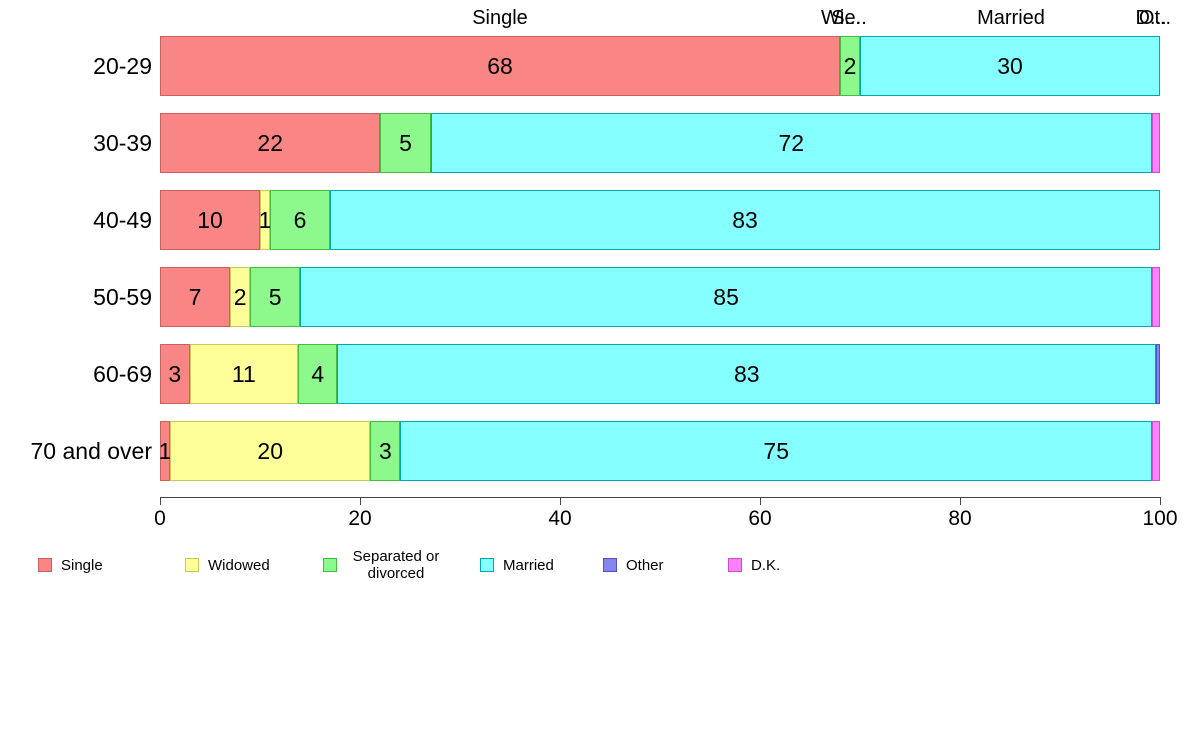 The image size is (1188, 736). What do you see at coordinates (396, 565) in the screenshot?
I see `legend-label: Separated or divorced` at bounding box center [396, 565].